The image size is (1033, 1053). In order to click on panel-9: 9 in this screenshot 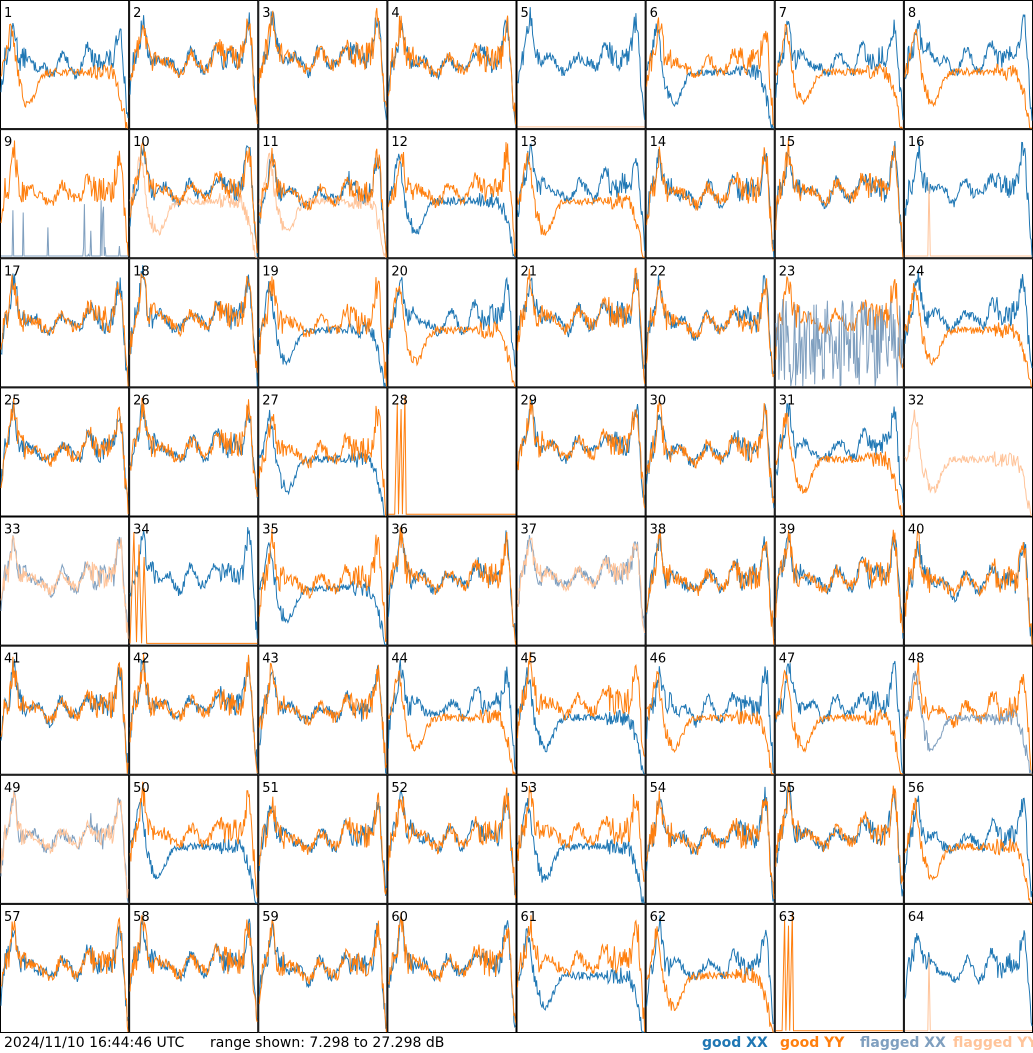, I will do `click(65, 194)`.